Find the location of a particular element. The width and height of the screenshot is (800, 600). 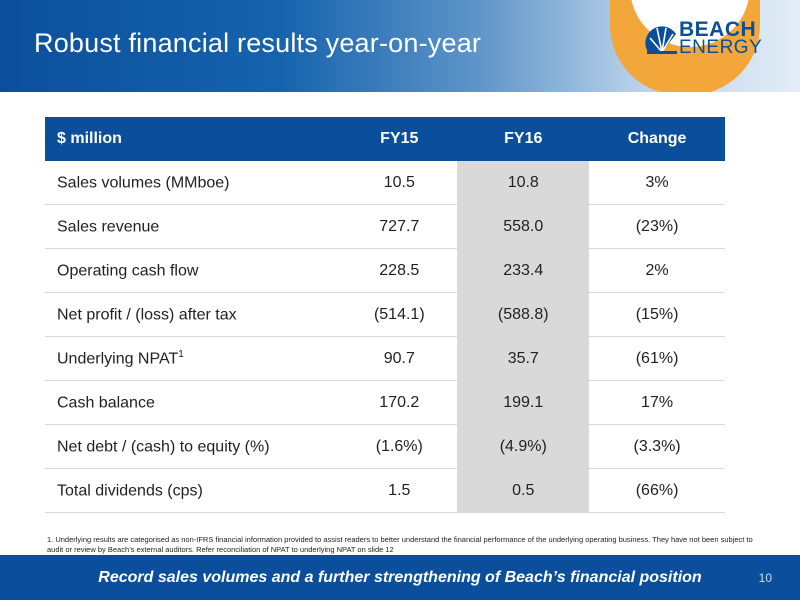

cell-fy16: 233.4 is located at coordinates (523, 270).